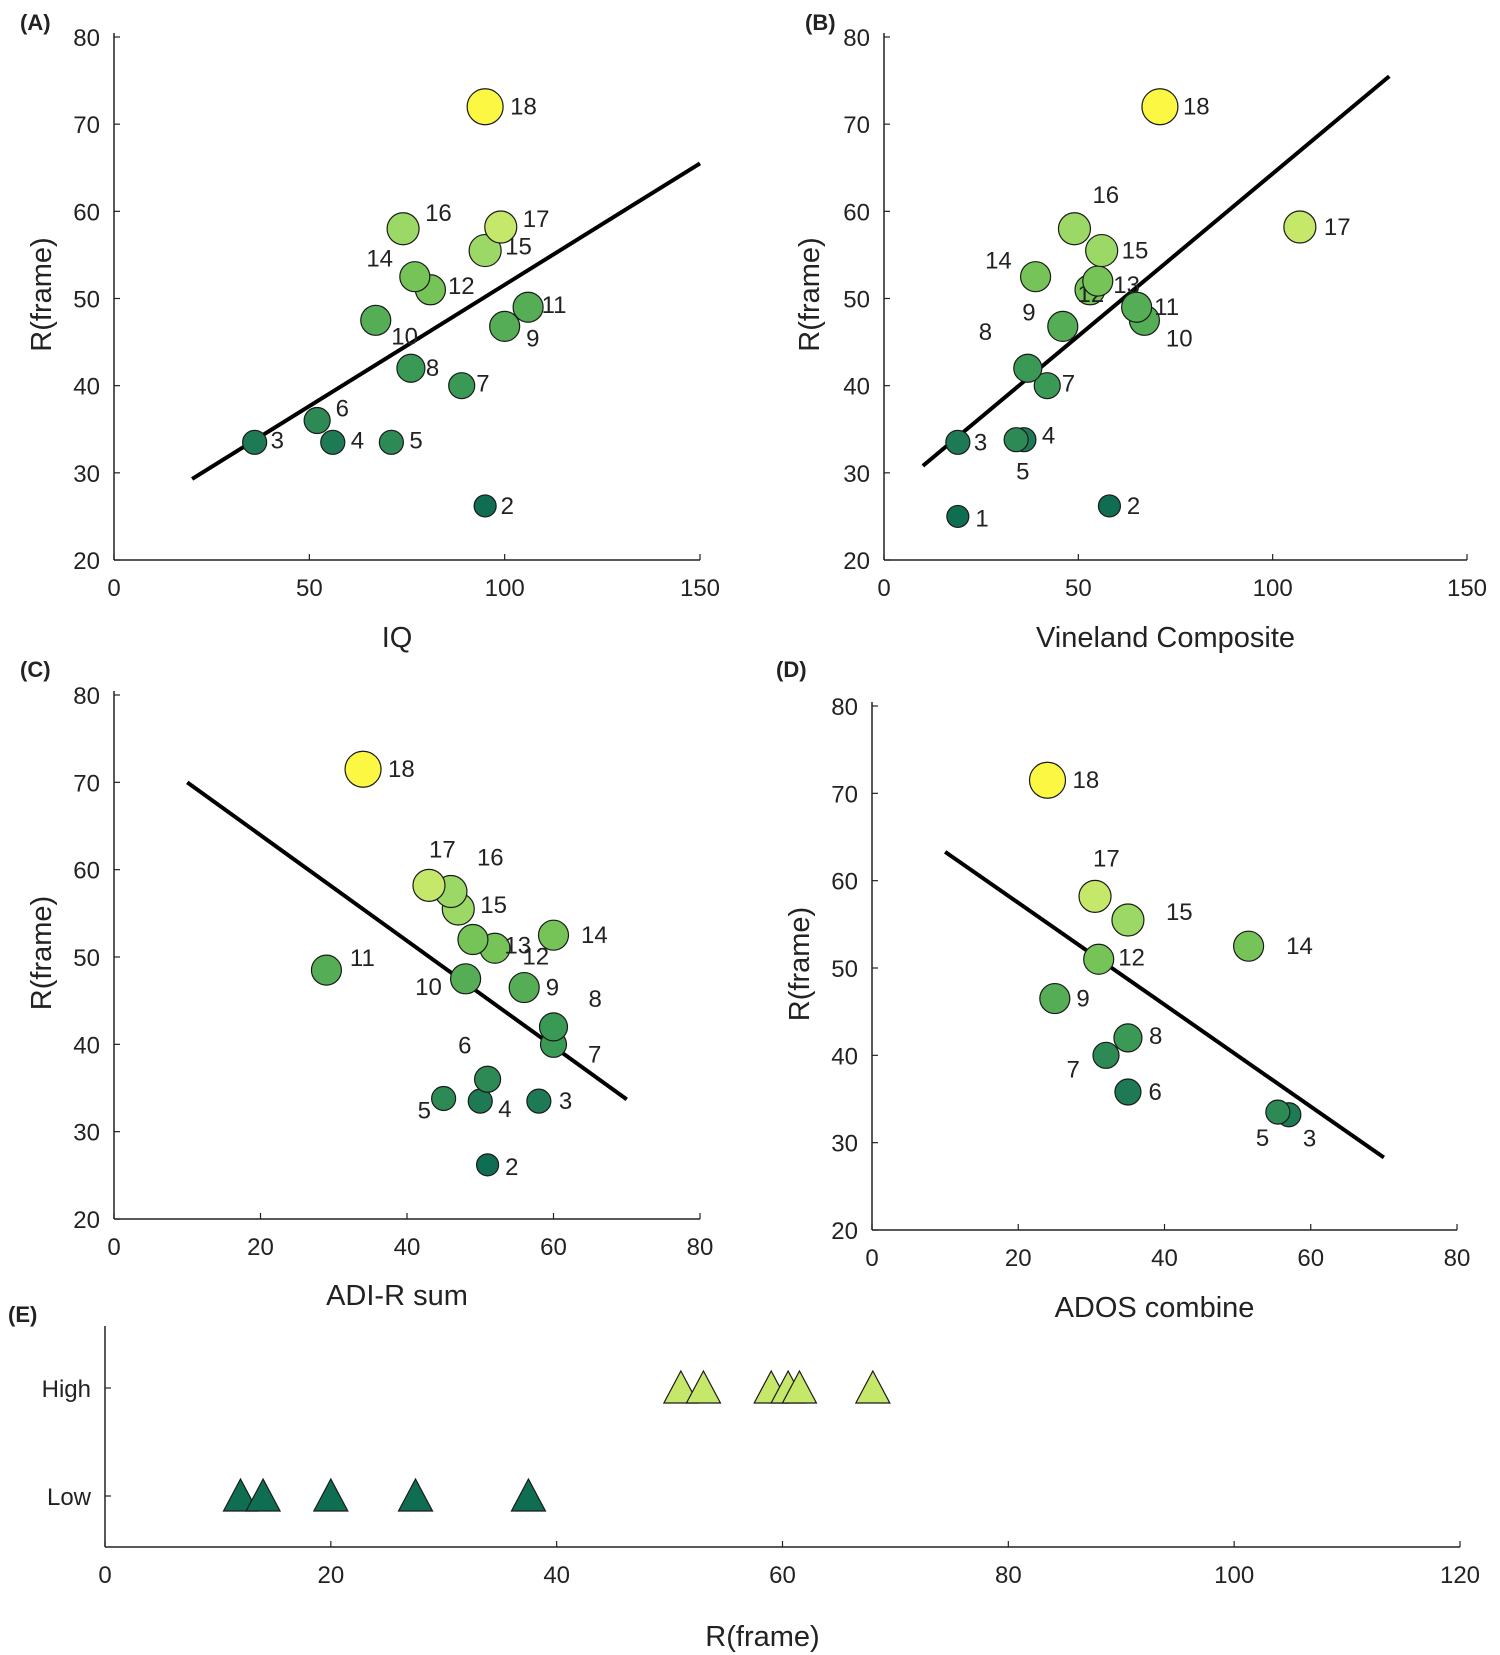 The width and height of the screenshot is (1500, 1655). What do you see at coordinates (552, 988) in the screenshot?
I see `data-label: 9` at bounding box center [552, 988].